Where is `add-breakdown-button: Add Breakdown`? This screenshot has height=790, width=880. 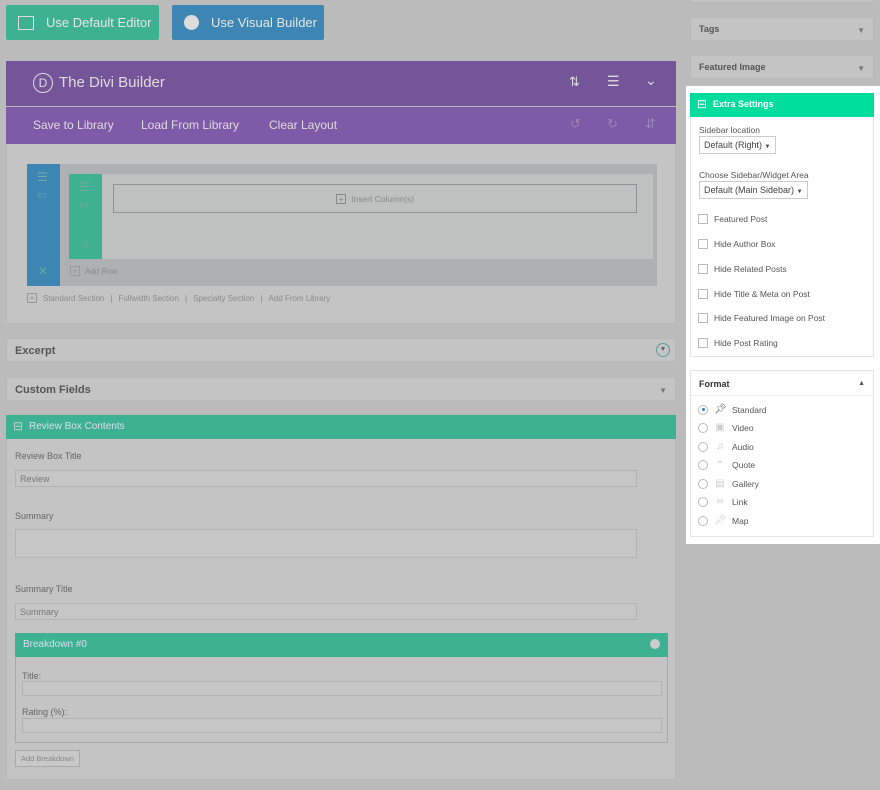
add-breakdown-button: Add Breakdown is located at coordinates (47, 758).